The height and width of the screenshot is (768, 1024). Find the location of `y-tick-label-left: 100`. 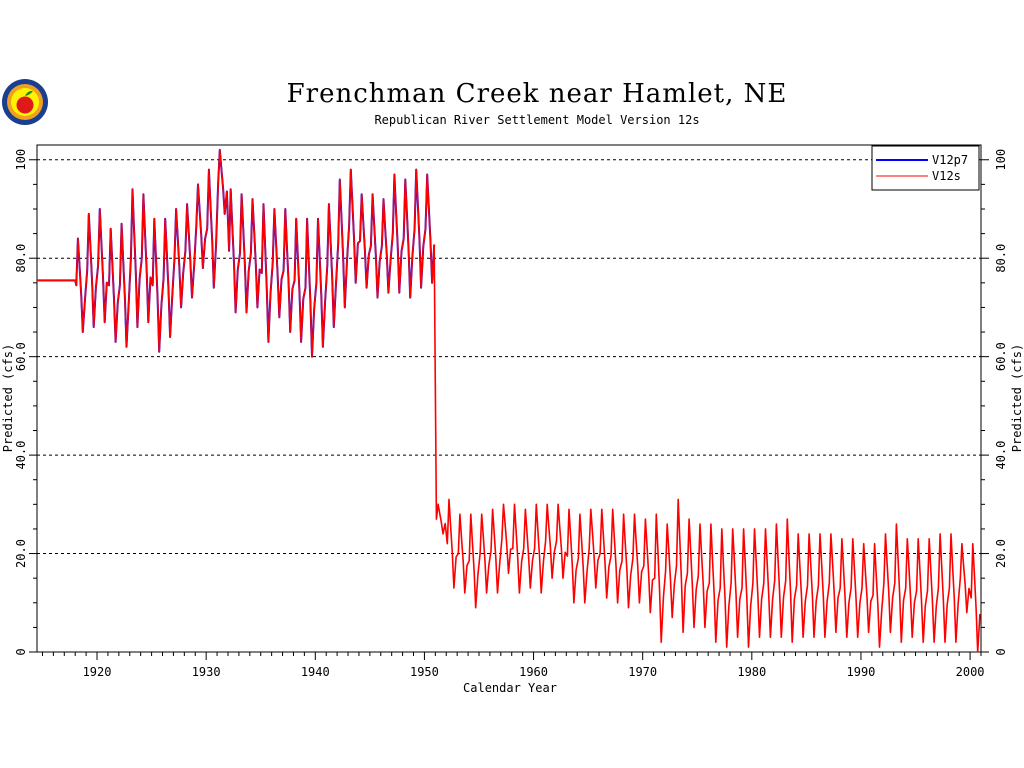

y-tick-label-left: 100 is located at coordinates (21, 160).